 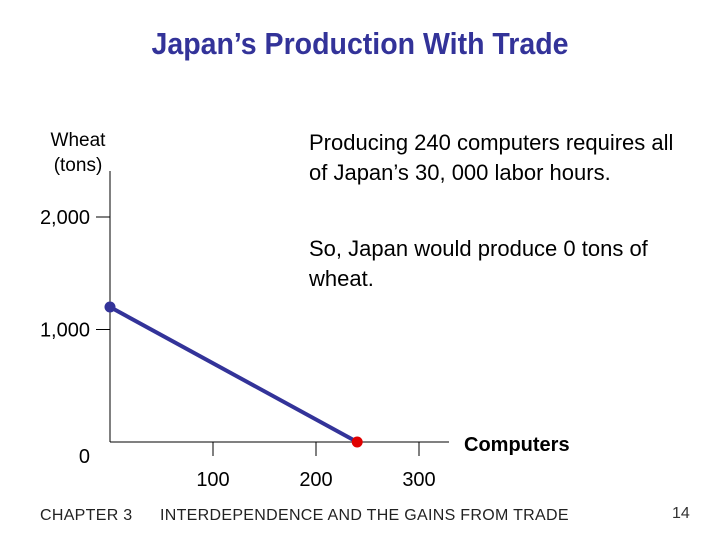 I want to click on page-title: Japan’s Production With Trade, so click(x=360, y=43).